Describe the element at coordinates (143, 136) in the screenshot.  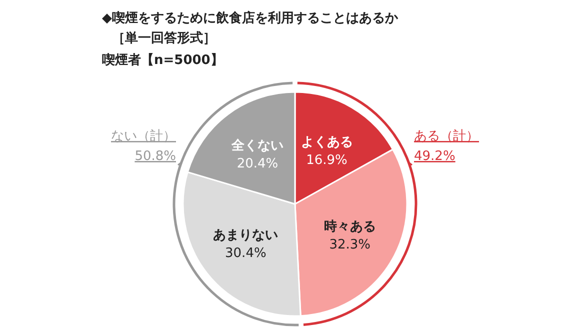
I see `text: ない（計）` at that location.